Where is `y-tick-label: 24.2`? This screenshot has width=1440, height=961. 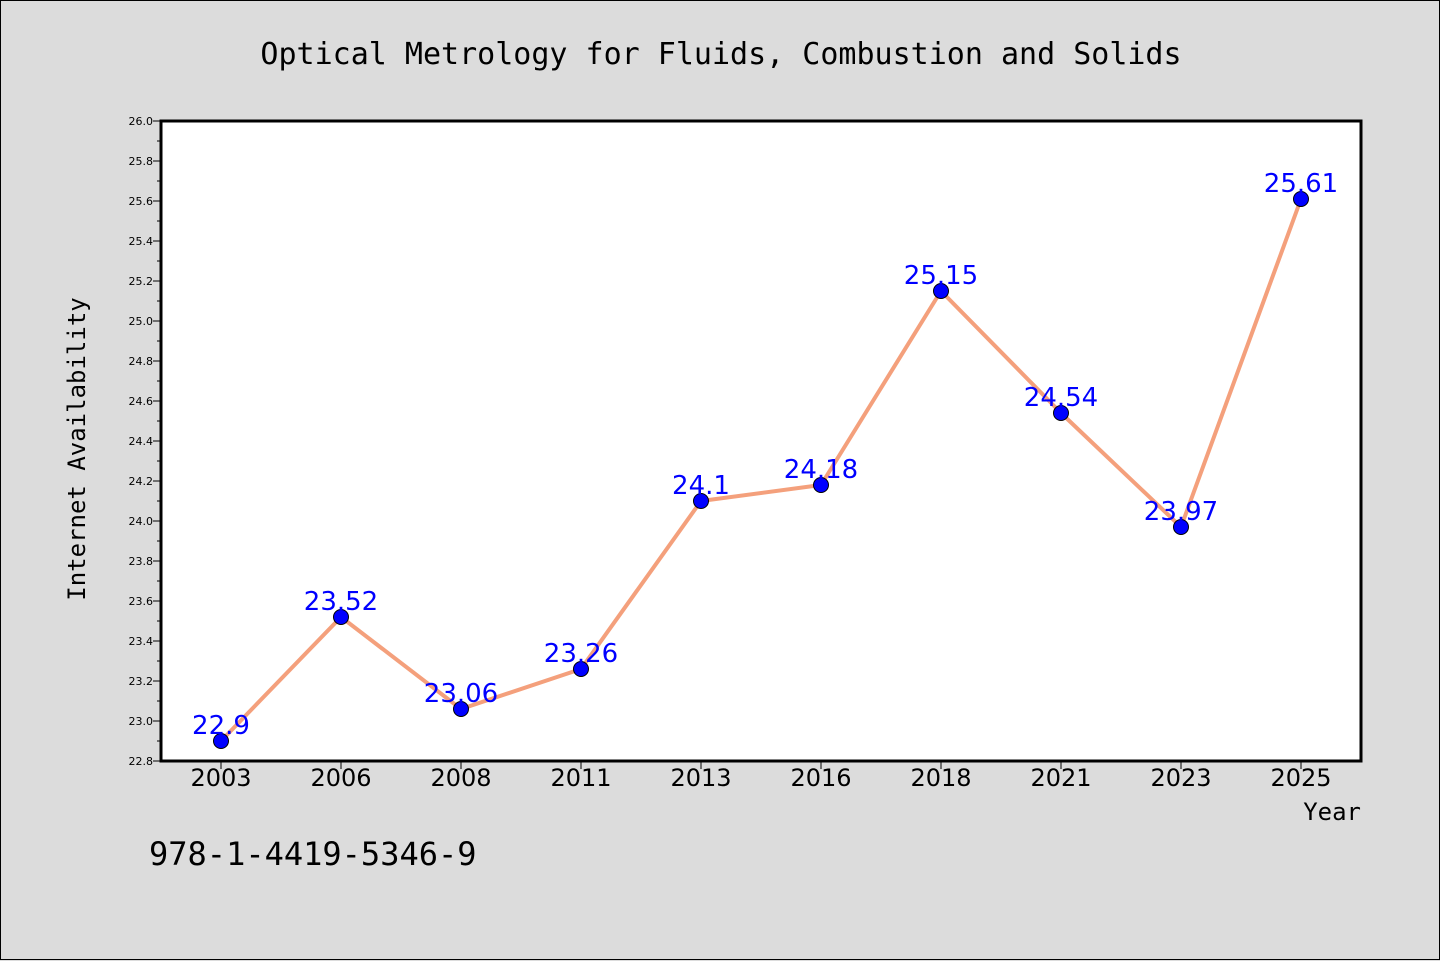 y-tick-label: 24.2 is located at coordinates (141, 481).